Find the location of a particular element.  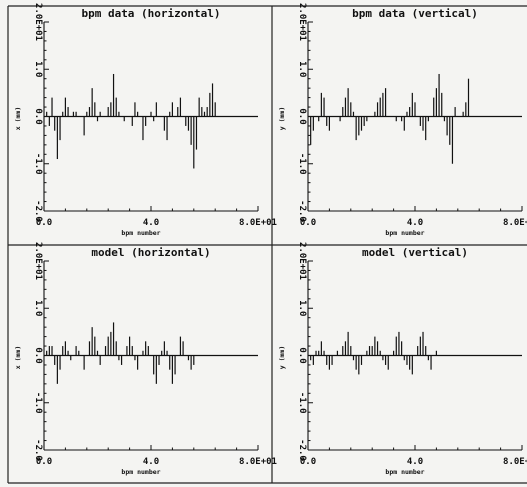

chart-title: model (vertical) is located at coordinates (415, 252).